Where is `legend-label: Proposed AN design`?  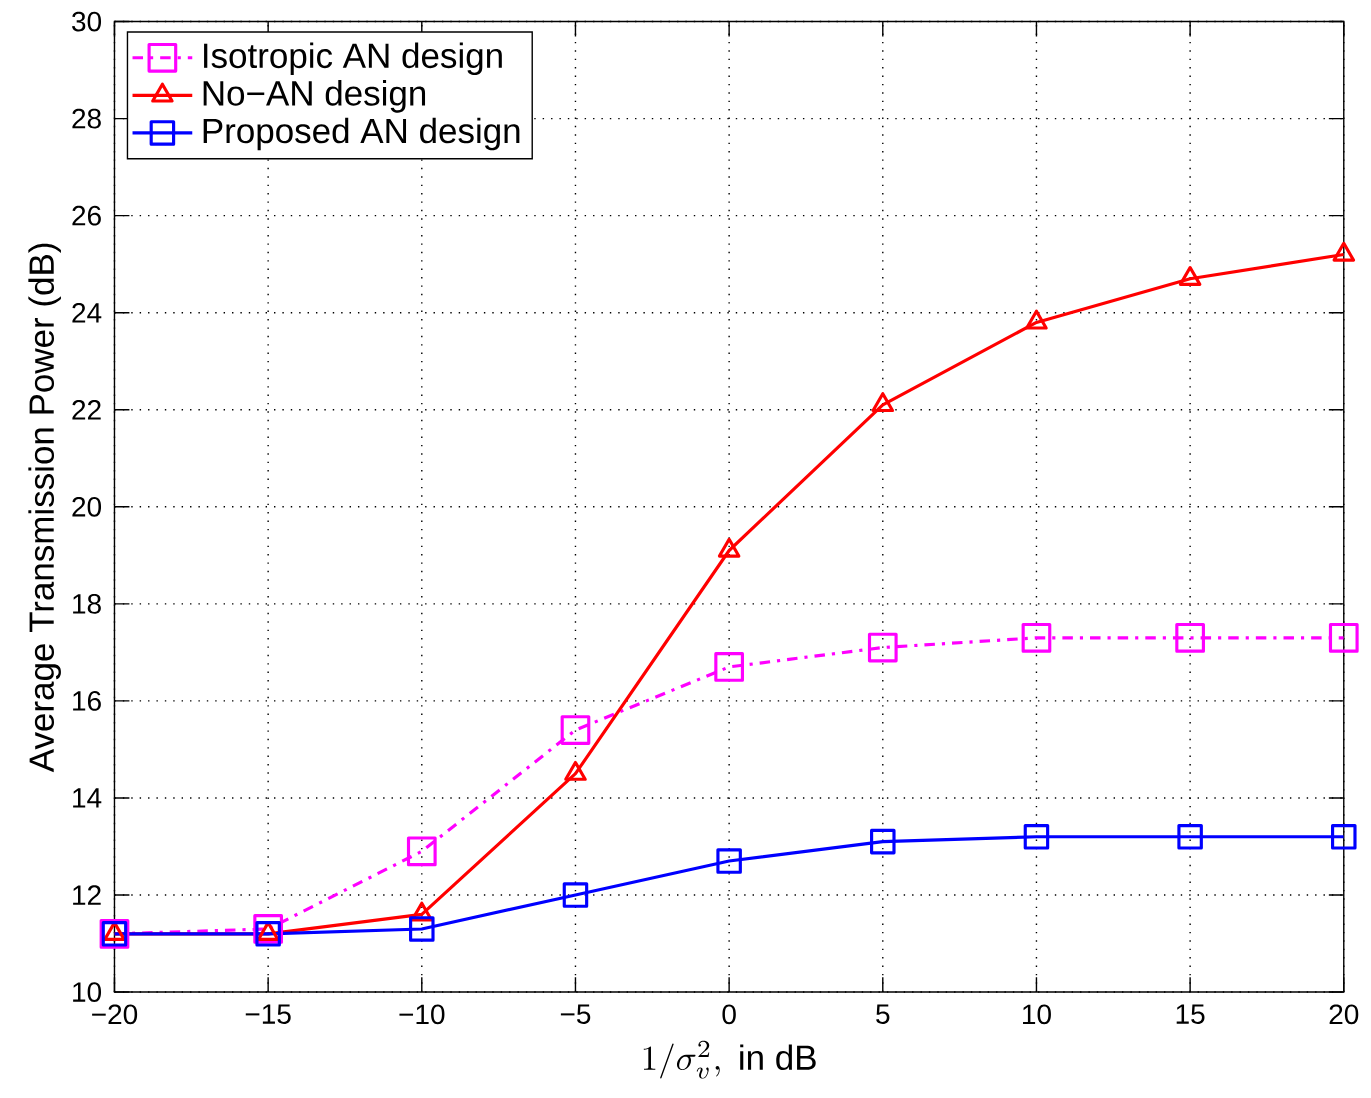
legend-label: Proposed AN design is located at coordinates (361, 134).